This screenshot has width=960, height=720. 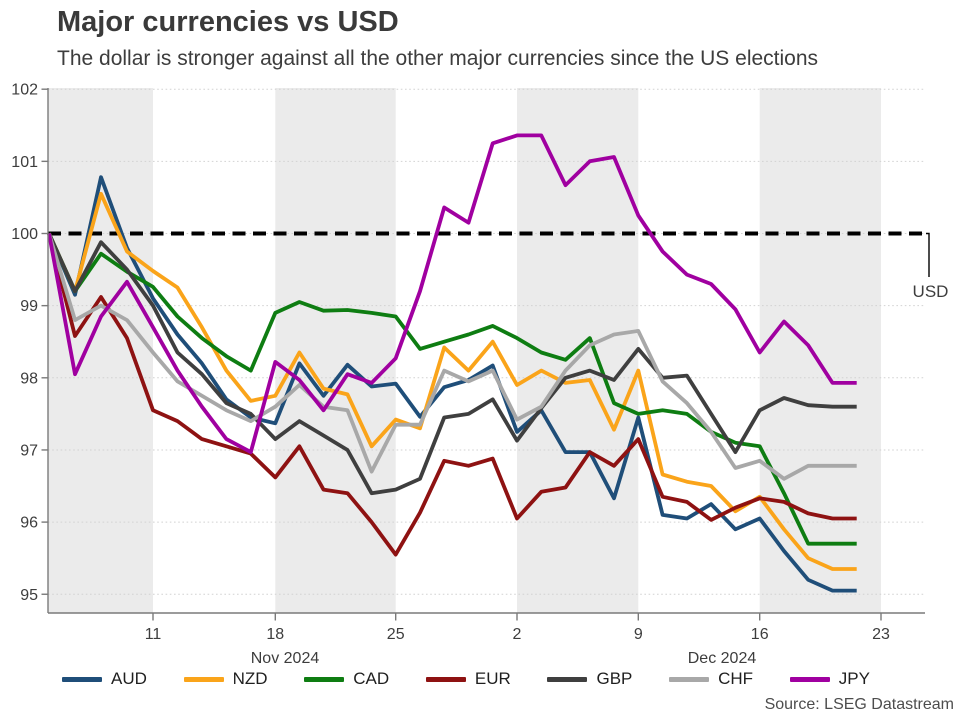 What do you see at coordinates (285, 658) in the screenshot?
I see `month-label-Nov 2024: Nov 2024` at bounding box center [285, 658].